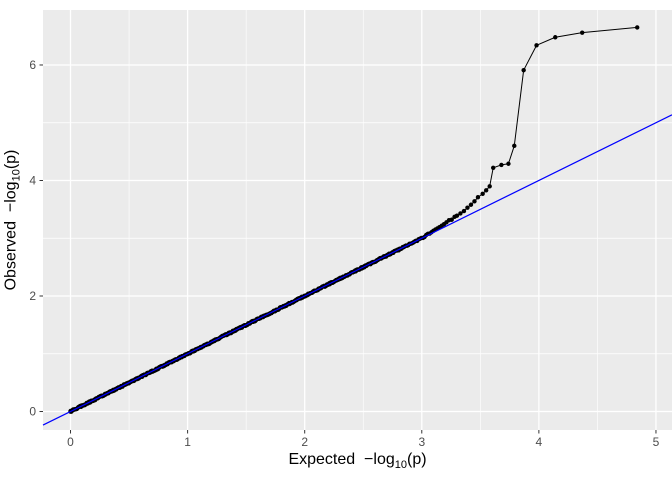 The width and height of the screenshot is (672, 480). I want to click on x-axis-title-suffix: (p), so click(416, 459).